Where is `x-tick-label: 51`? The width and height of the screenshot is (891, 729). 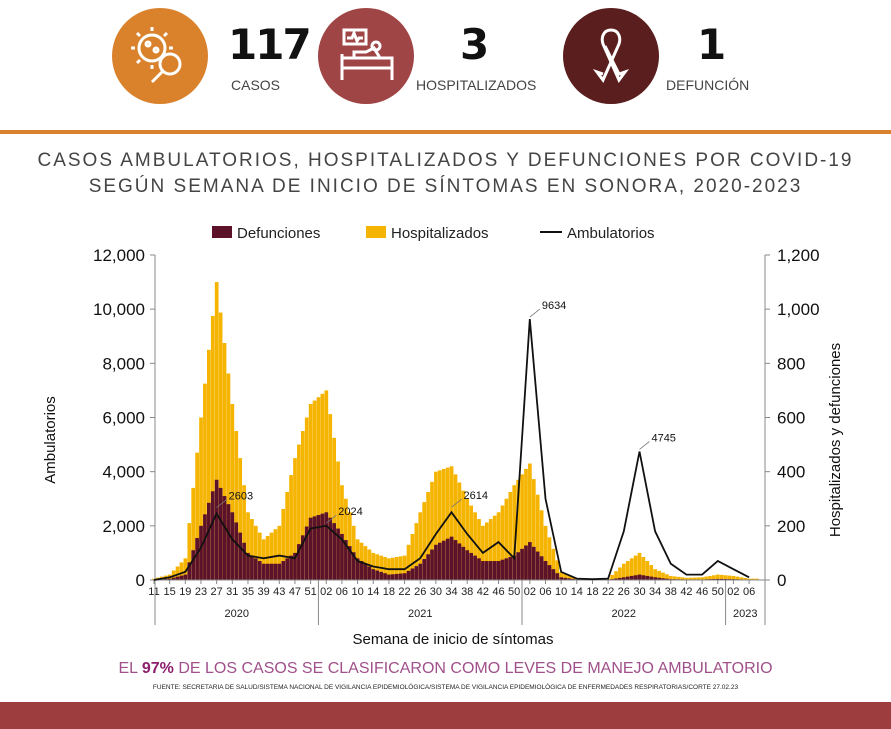
x-tick-label: 51 is located at coordinates (310, 592).